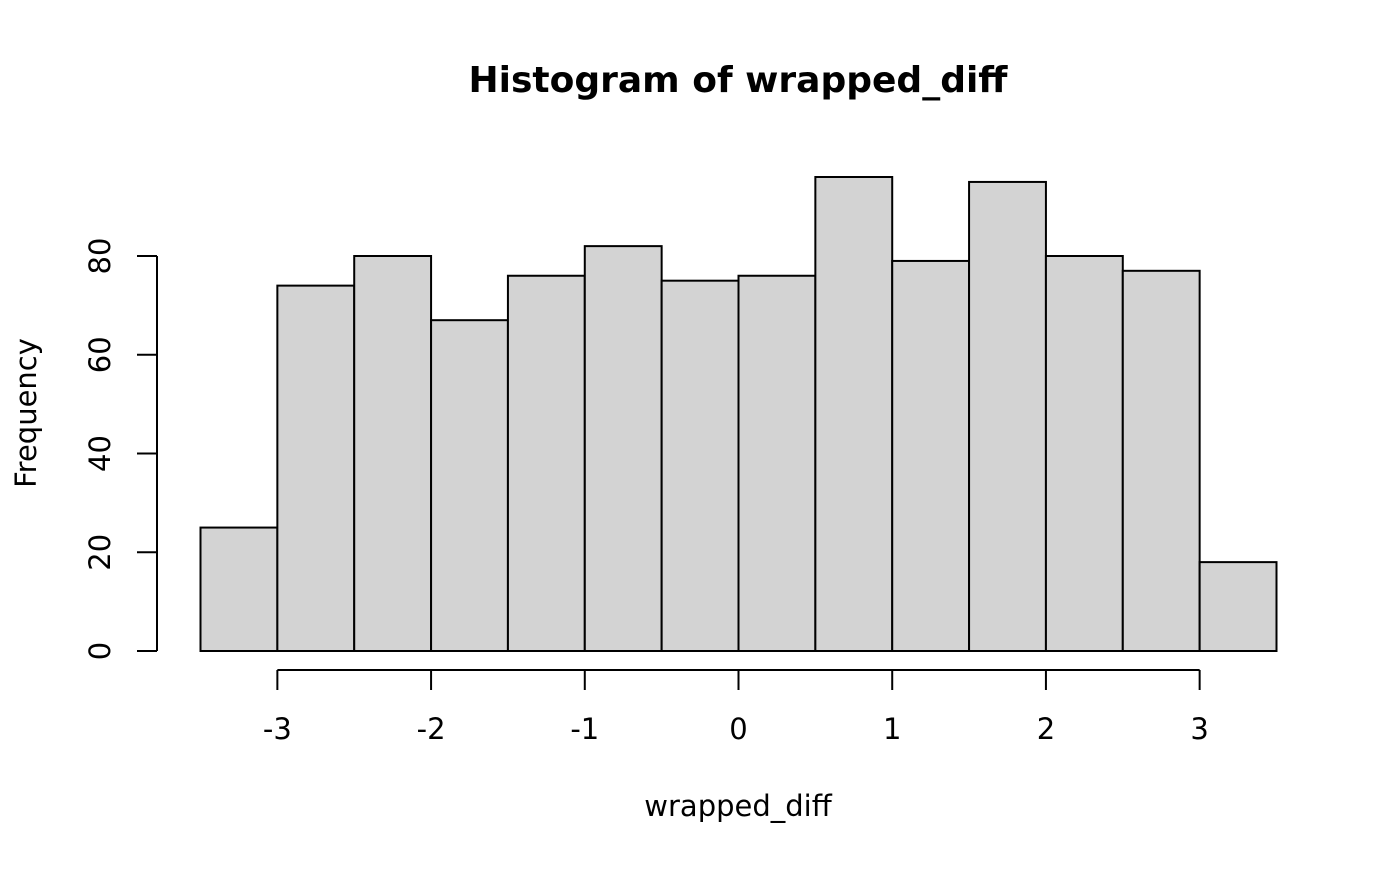 This screenshot has width=1400, height=870. I want to click on x-tick-label: 0, so click(738, 729).